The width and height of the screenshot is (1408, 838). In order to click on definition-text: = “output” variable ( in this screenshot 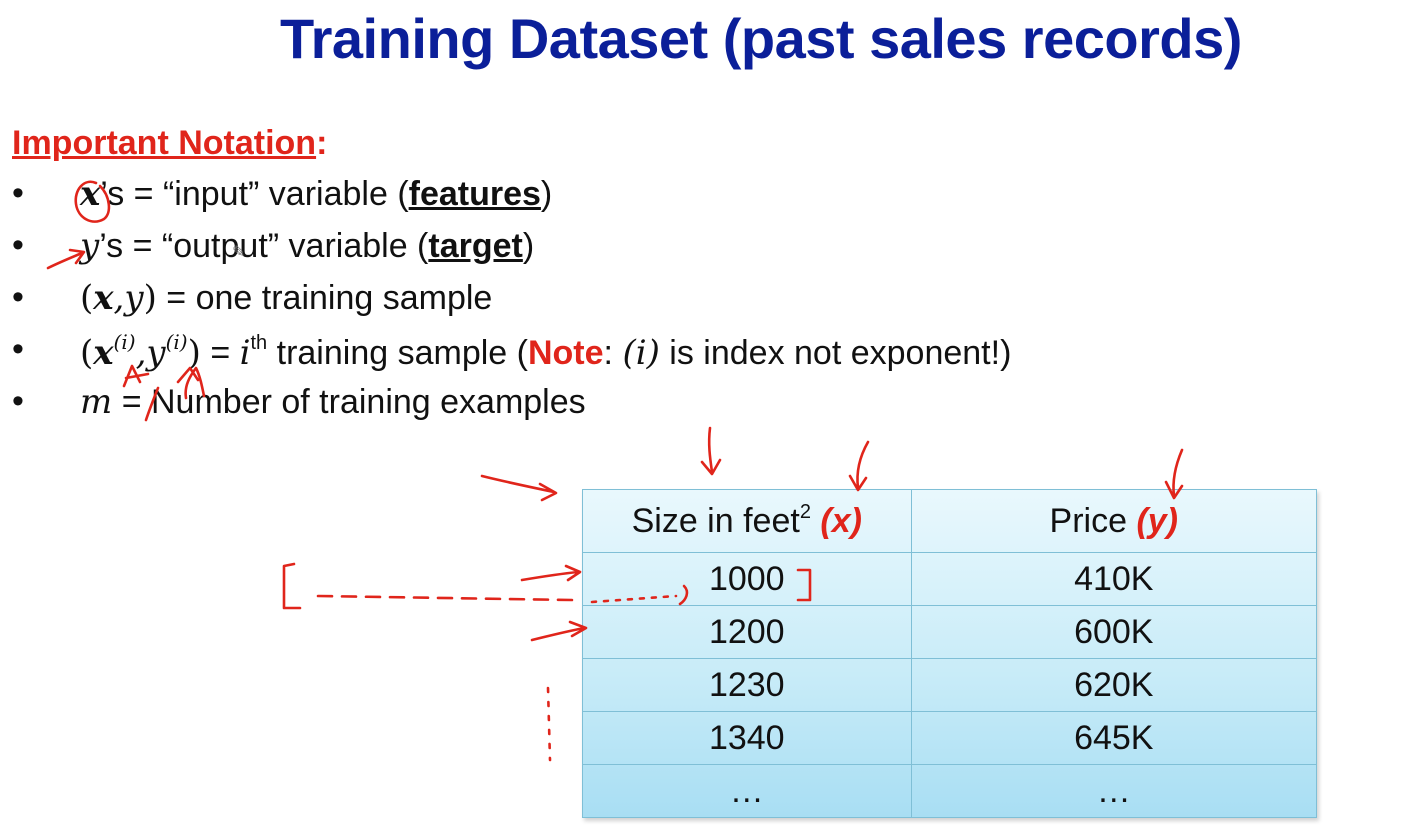, I will do `click(276, 246)`.